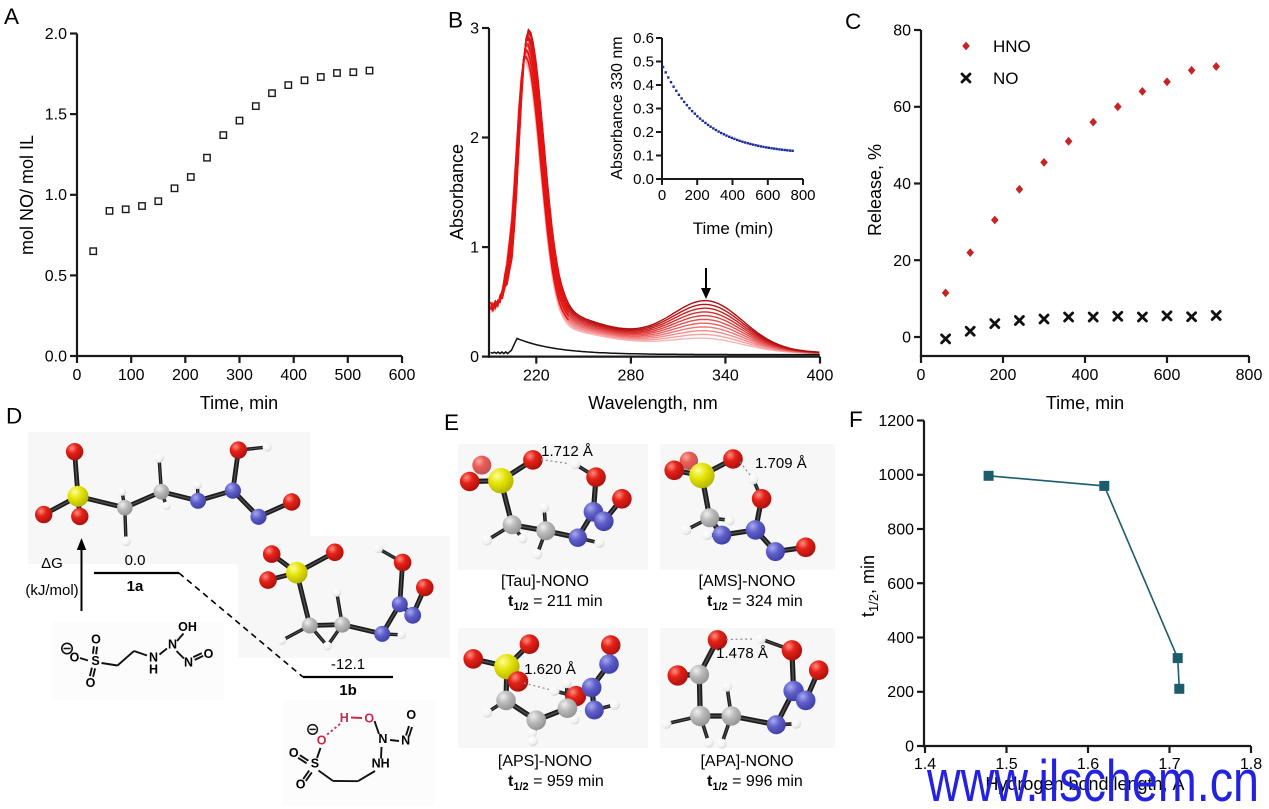 This screenshot has height=809, width=1269. Describe the element at coordinates (455, 20) in the screenshot. I see `svg-text: B` at that location.